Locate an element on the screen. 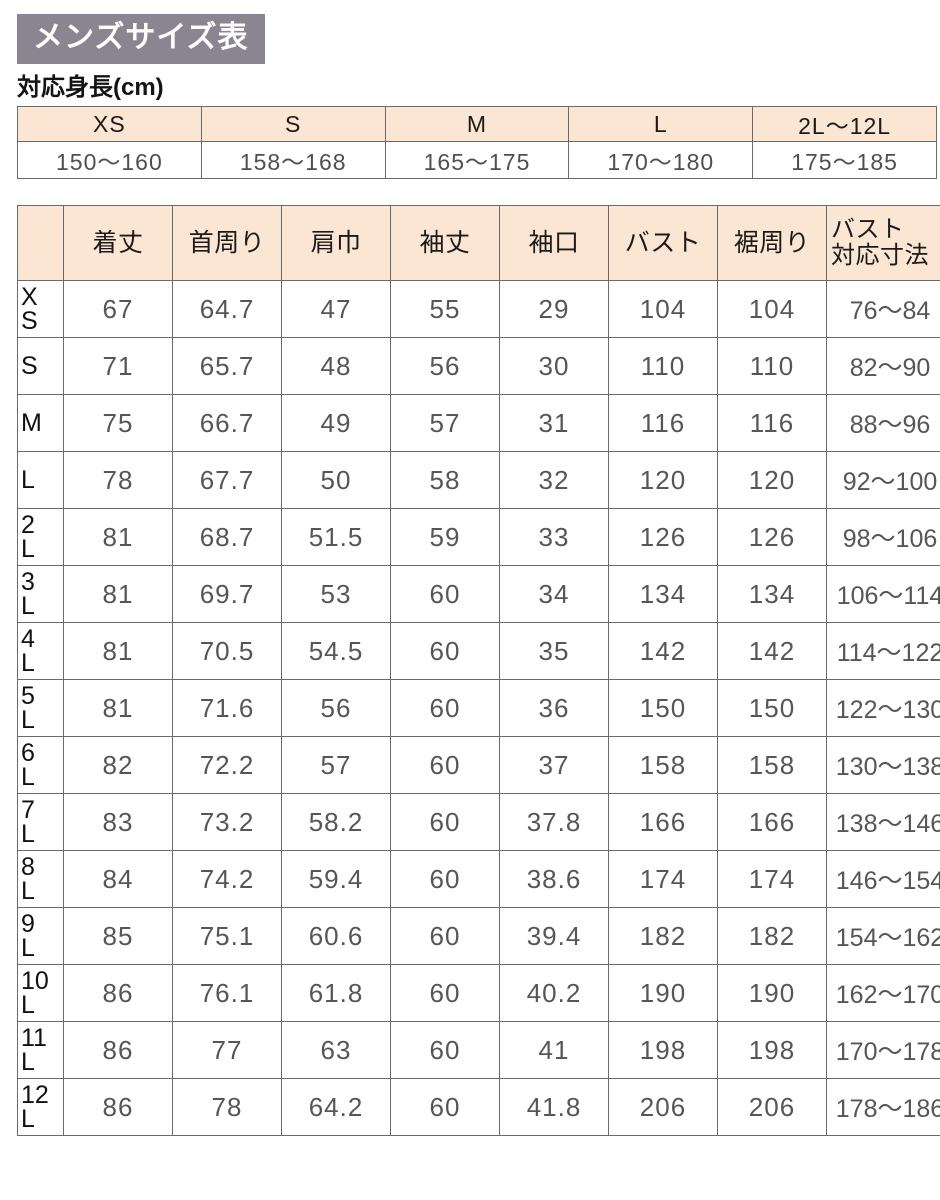 This screenshot has height=1200, width=940. measurement-cell-r1-c7: 82〜90 is located at coordinates (883, 366).